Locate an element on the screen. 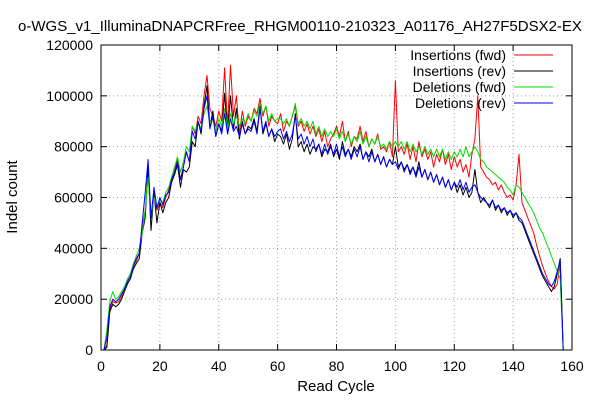  x-tick-label: 60 is located at coordinates (278, 366).